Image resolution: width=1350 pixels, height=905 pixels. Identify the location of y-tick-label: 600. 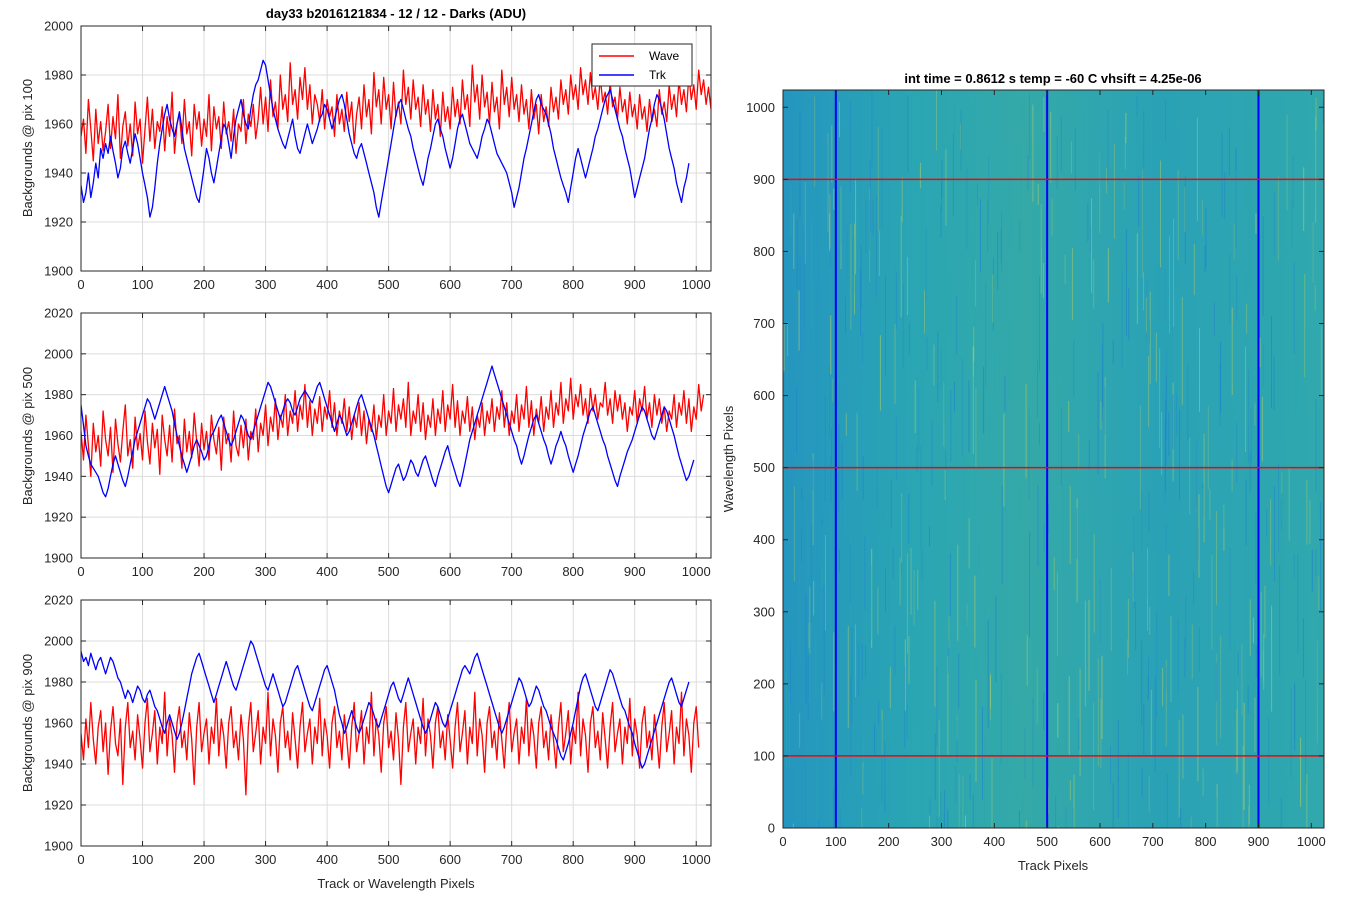
(764, 395).